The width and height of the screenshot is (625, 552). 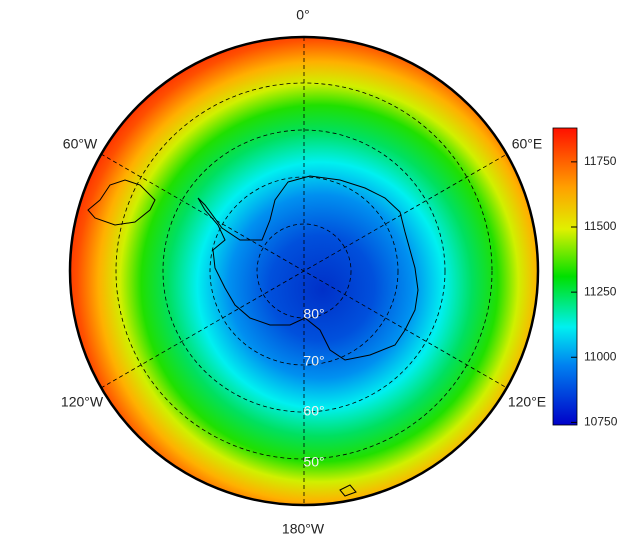 I want to click on lat-label: 70°, so click(x=313, y=361).